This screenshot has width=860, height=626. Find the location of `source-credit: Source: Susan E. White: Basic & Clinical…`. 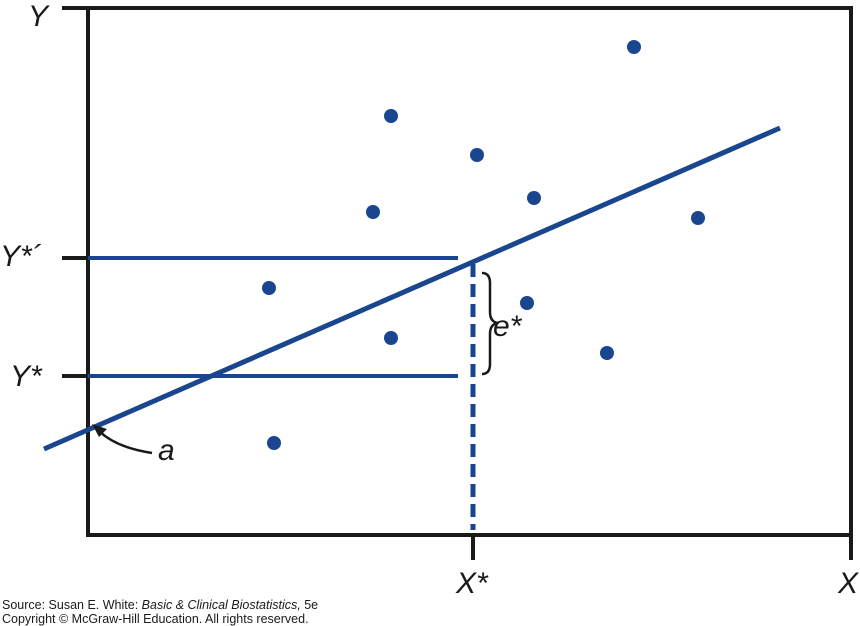

source-credit: Source: Susan E. White: Basic & Clinical… is located at coordinates (160, 605).